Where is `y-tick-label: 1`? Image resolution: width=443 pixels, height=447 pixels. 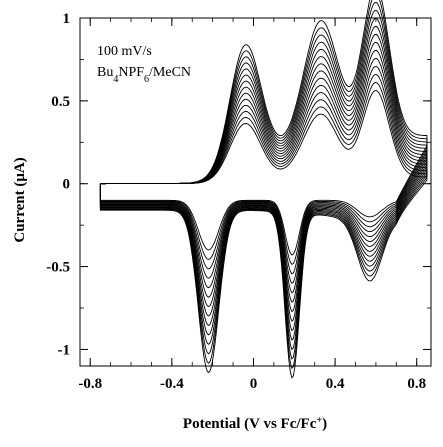
y-tick-label: 1 is located at coordinates (67, 19).